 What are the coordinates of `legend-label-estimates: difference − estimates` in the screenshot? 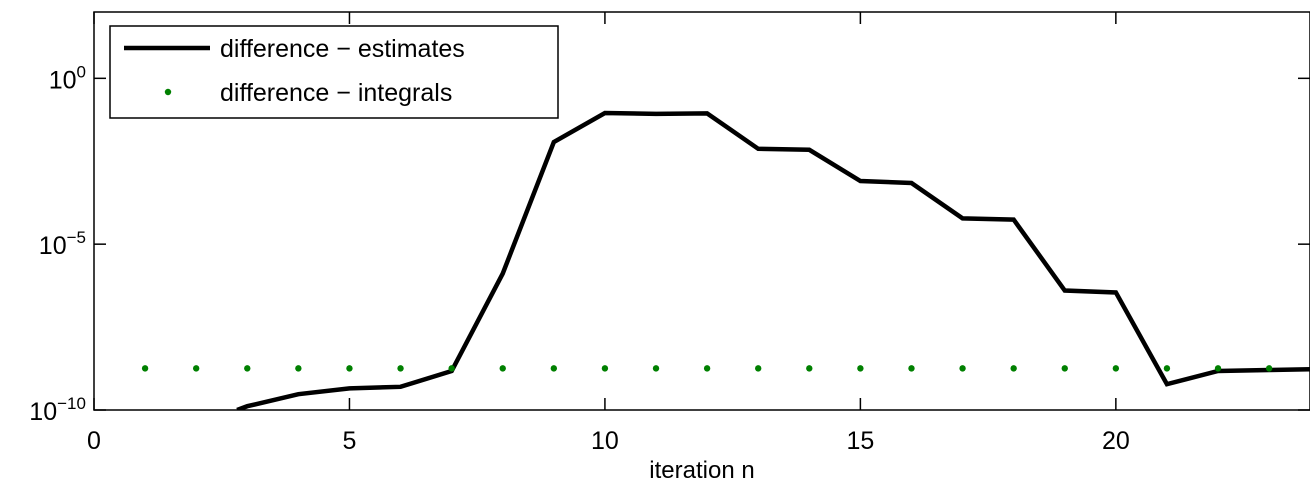 It's located at (342, 49).